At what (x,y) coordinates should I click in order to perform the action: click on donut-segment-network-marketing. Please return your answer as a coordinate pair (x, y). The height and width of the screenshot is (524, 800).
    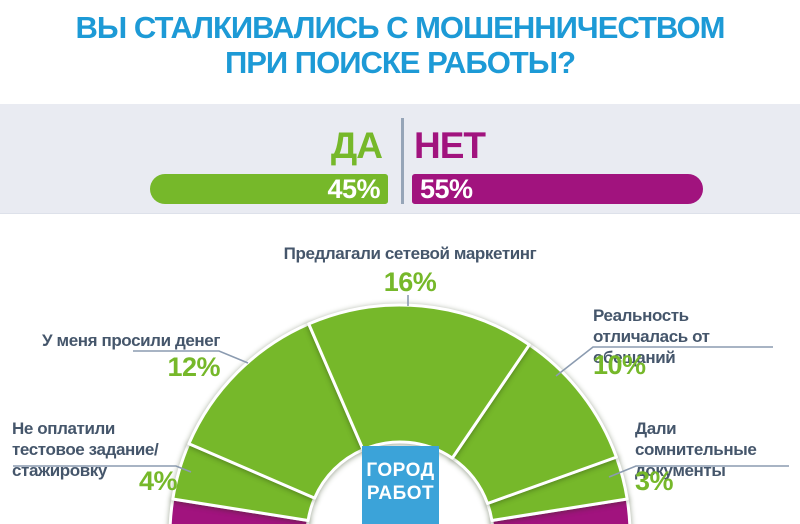
    Looking at the image, I should click on (419, 381).